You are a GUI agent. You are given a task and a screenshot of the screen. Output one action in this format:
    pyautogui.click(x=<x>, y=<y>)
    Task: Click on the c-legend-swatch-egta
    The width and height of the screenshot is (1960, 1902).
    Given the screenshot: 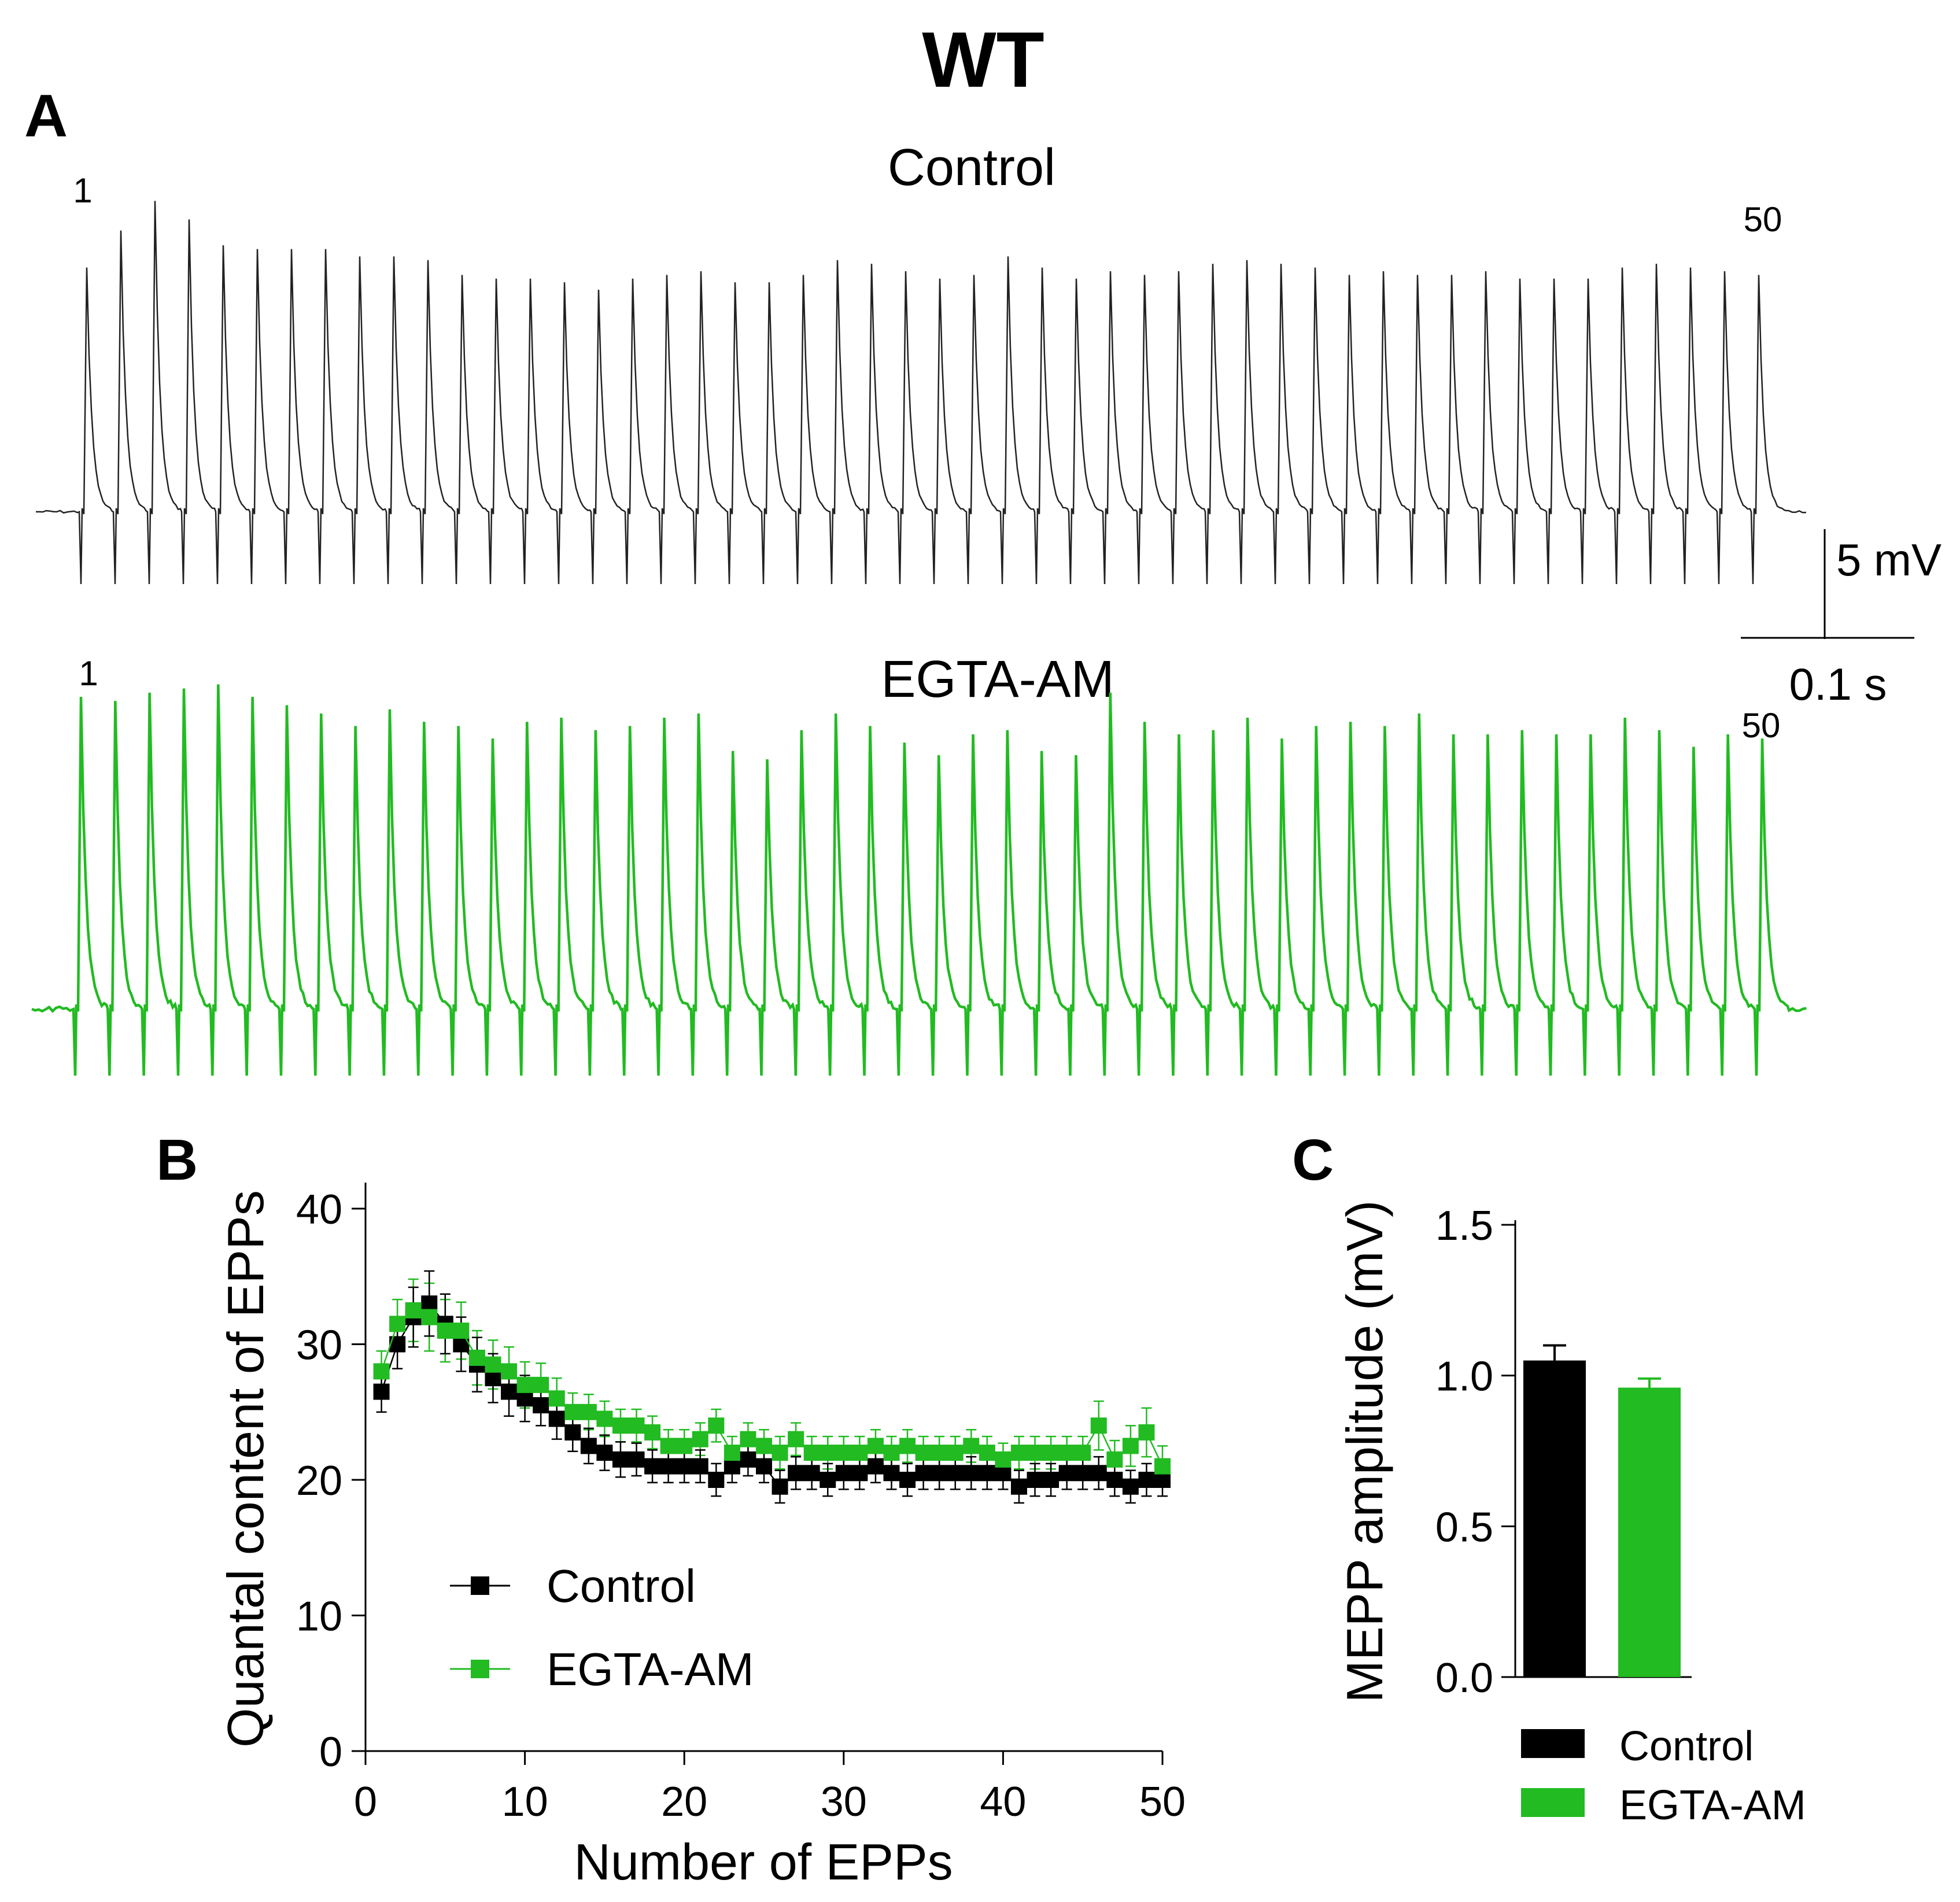 What is the action you would take?
    pyautogui.click(x=1553, y=1802)
    